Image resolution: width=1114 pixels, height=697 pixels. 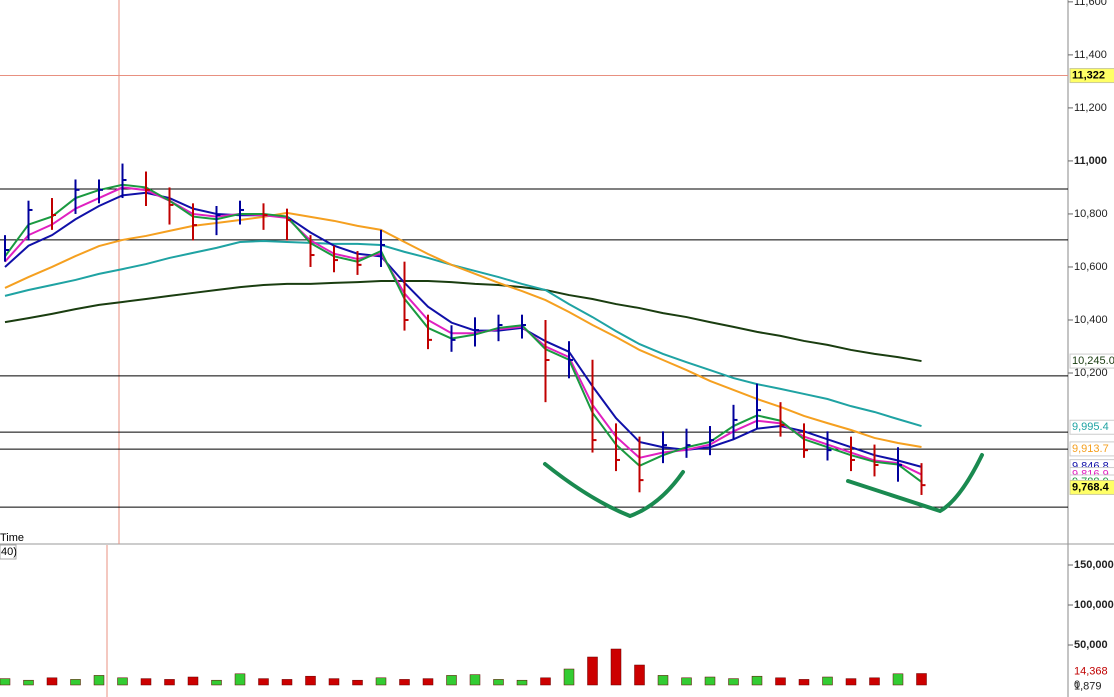 I want to click on legend-box, so click(x=8, y=552).